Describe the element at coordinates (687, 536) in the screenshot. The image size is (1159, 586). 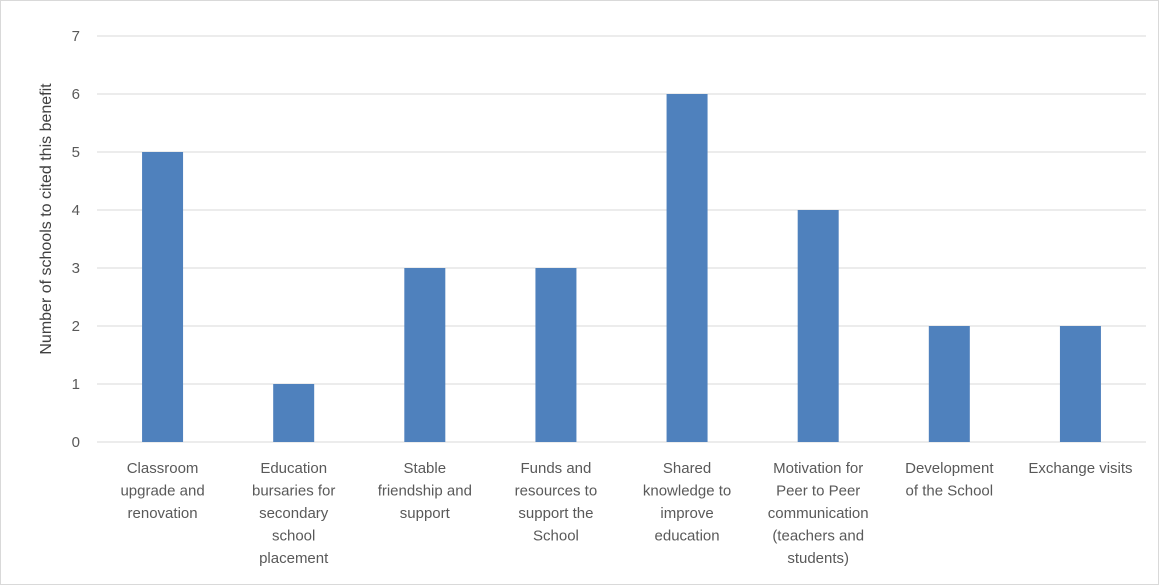
I see `x-category-label-line: education` at that location.